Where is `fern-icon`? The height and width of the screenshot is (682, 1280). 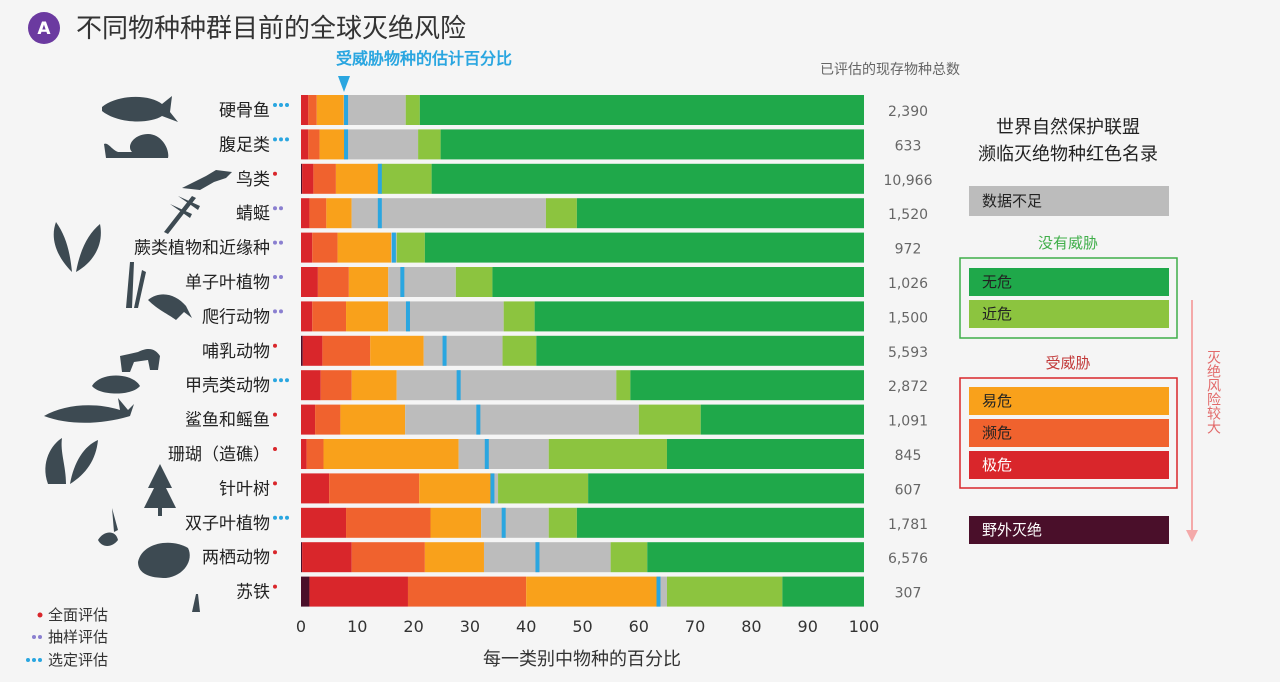
fern-icon is located at coordinates (77, 247).